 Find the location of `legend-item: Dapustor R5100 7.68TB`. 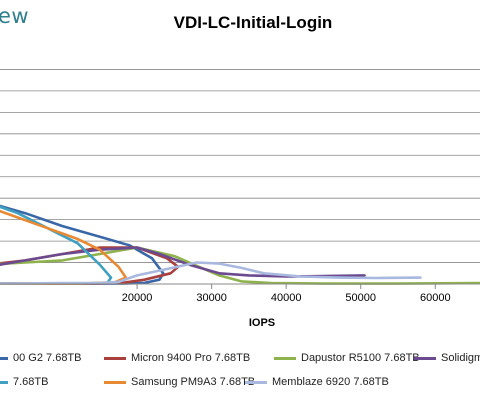

legend-item: Dapustor R5100 7.68TB is located at coordinates (347, 358).